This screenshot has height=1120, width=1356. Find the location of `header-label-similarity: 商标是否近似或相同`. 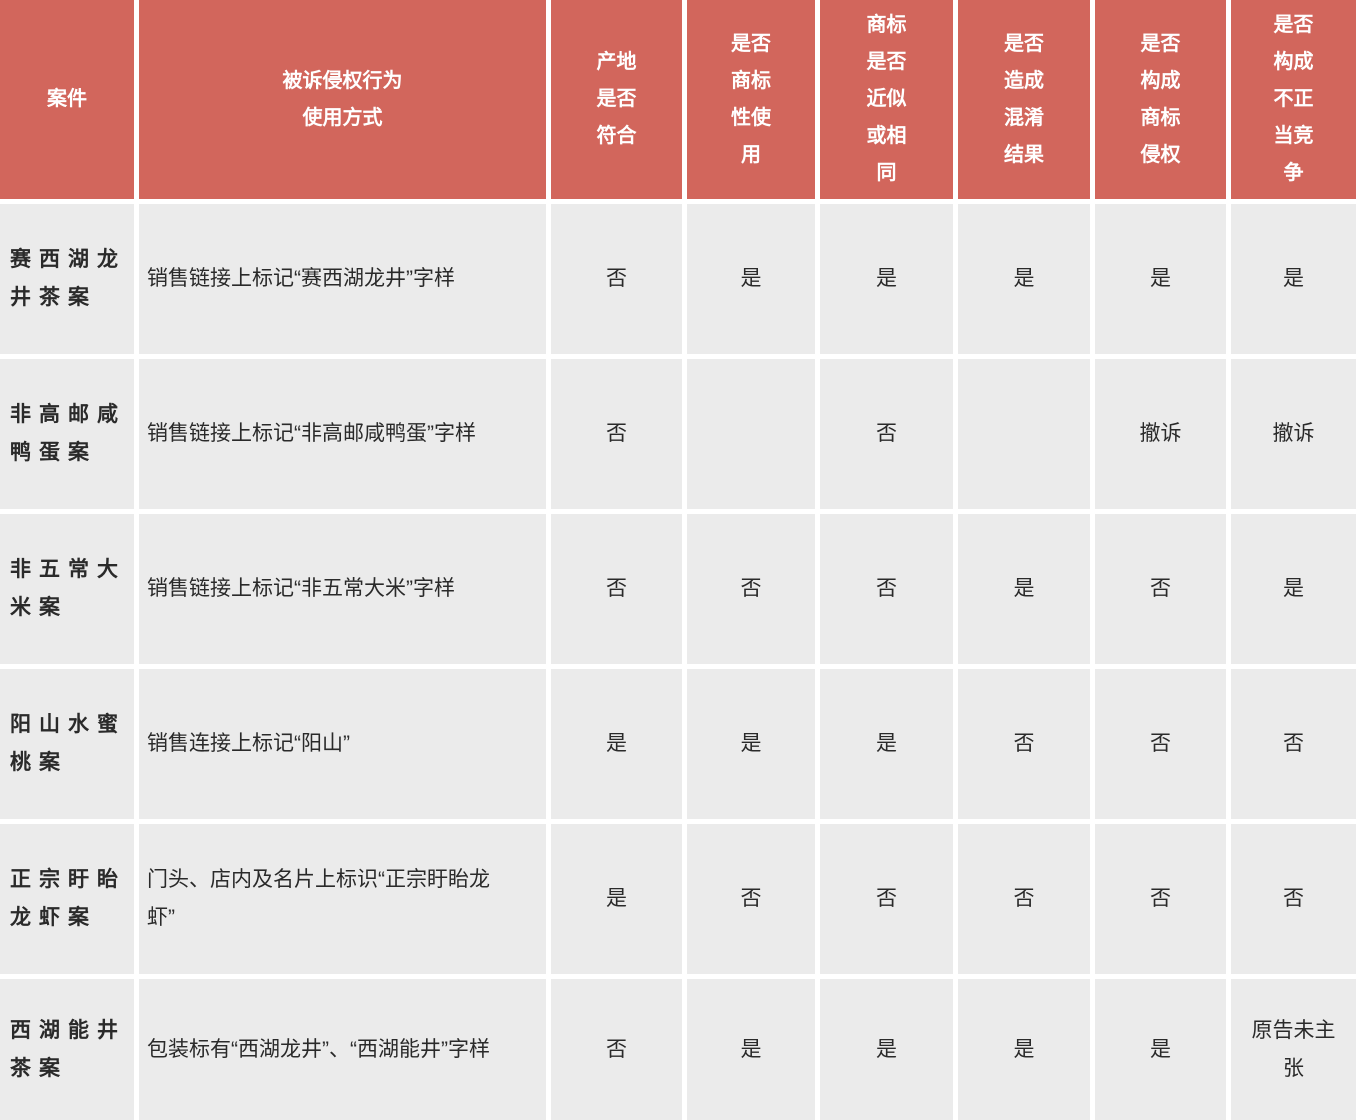

header-label-similarity: 商标是否近似或相同 is located at coordinates (886, 99).